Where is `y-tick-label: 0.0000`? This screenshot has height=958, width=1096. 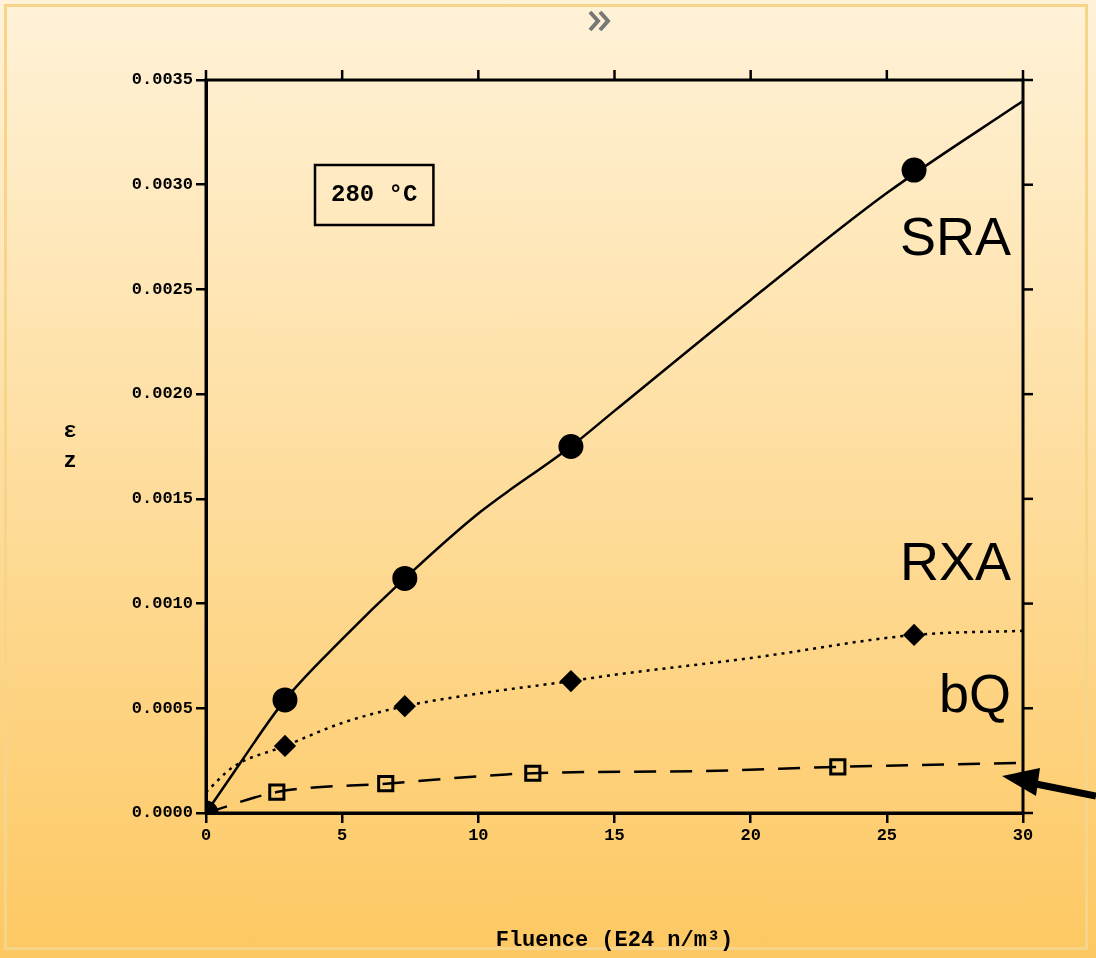 y-tick-label: 0.0000 is located at coordinates (162, 813).